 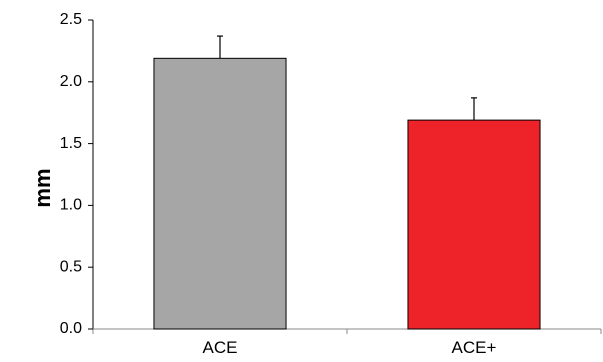 What do you see at coordinates (71, 266) in the screenshot?
I see `y-tick-label: 0.5` at bounding box center [71, 266].